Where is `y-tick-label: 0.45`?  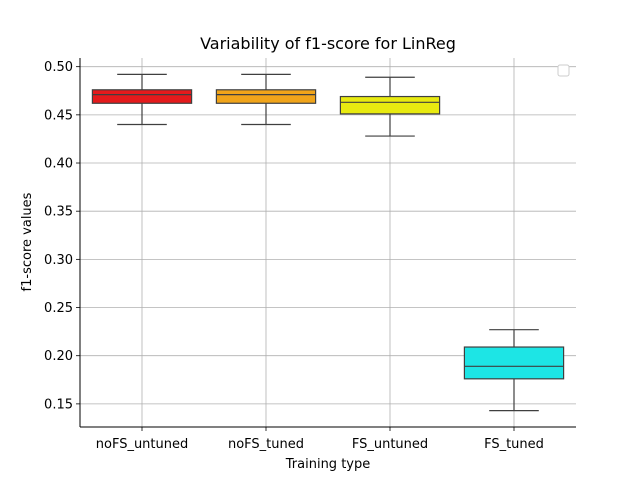
y-tick-label: 0.45 is located at coordinates (58, 115).